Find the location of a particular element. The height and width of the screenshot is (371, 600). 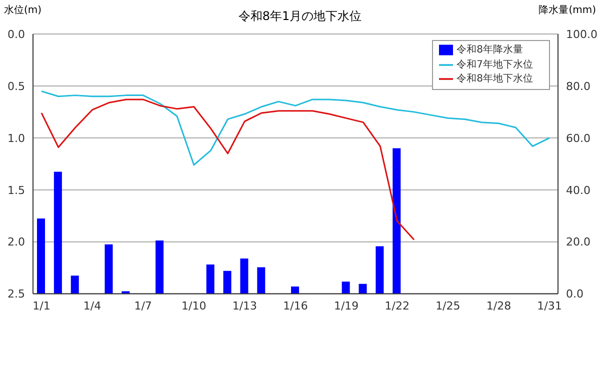

y-tick-label: 0.0 is located at coordinates (16, 34).